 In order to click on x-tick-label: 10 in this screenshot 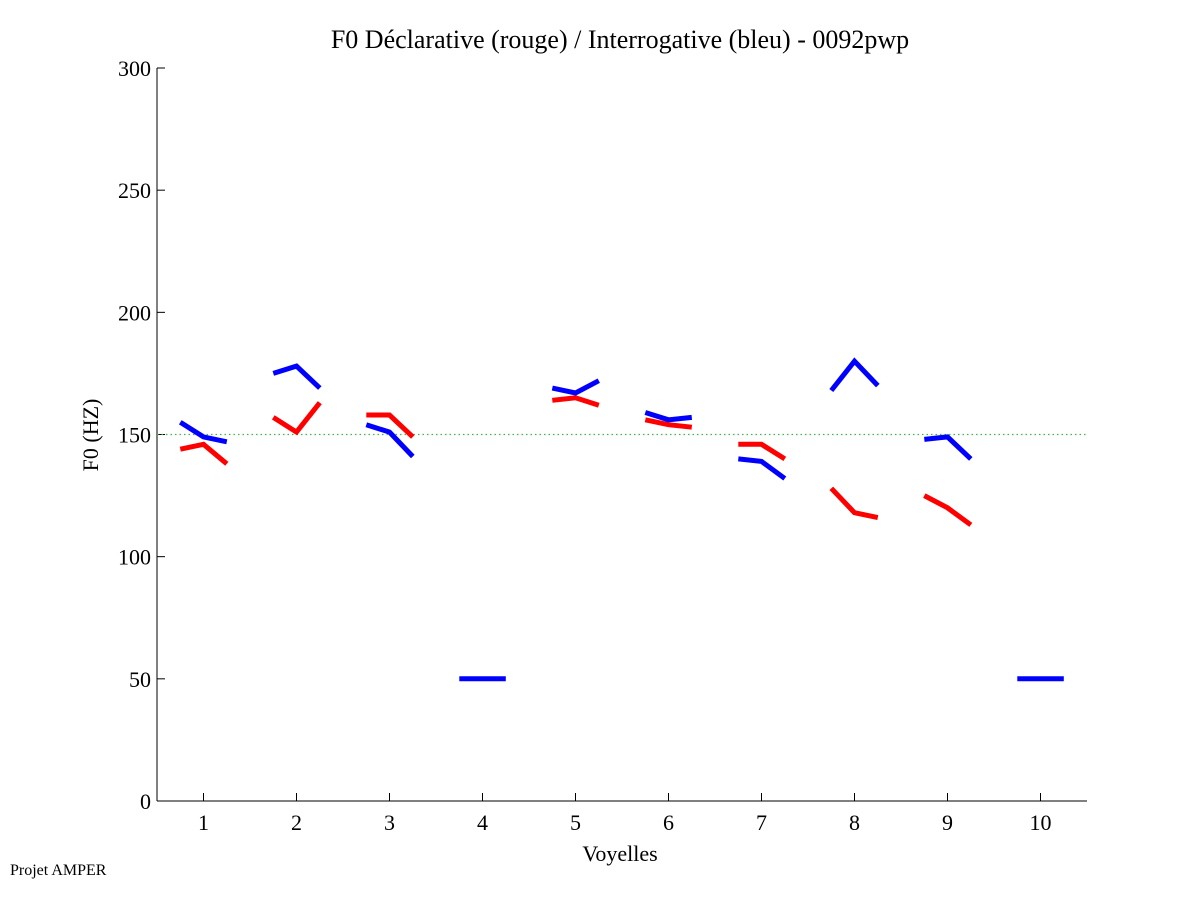, I will do `click(1041, 822)`.